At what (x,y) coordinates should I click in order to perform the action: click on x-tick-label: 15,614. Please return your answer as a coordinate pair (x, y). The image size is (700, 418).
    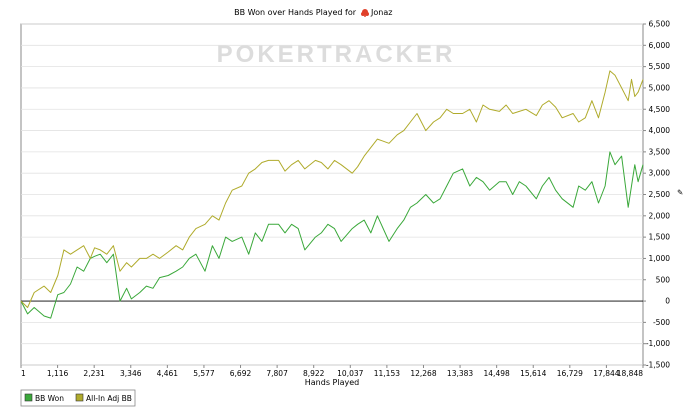
    Looking at the image, I should click on (533, 373).